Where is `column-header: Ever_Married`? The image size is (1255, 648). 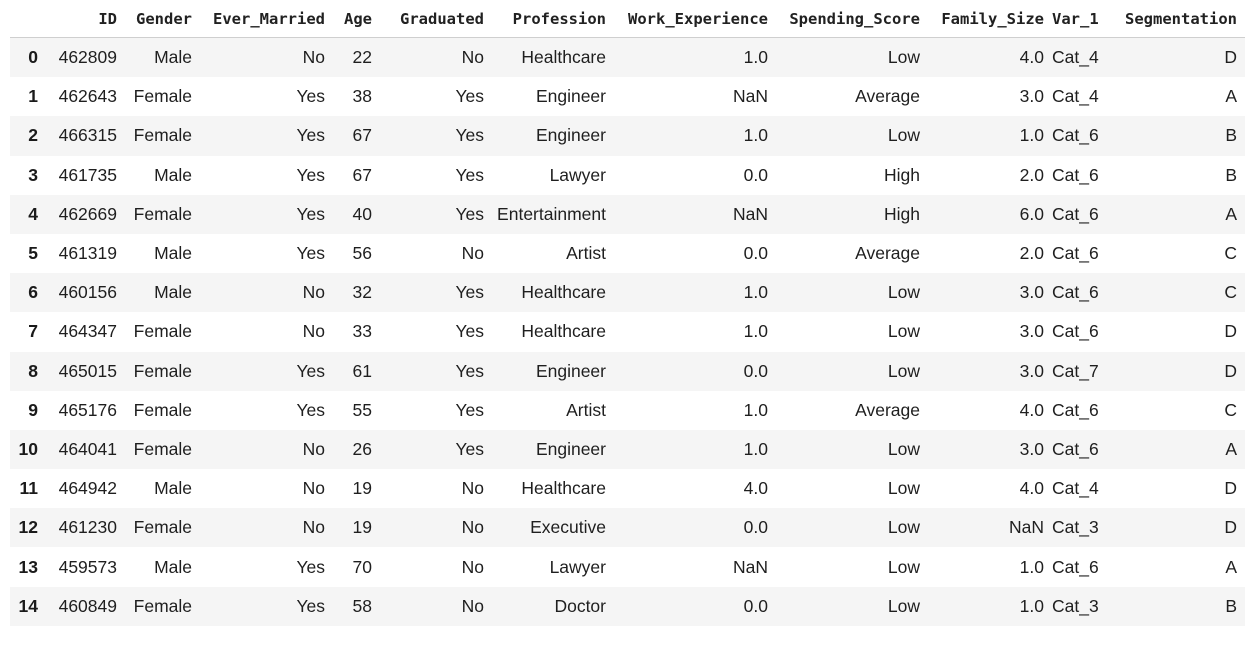 column-header: Ever_Married is located at coordinates (266, 19).